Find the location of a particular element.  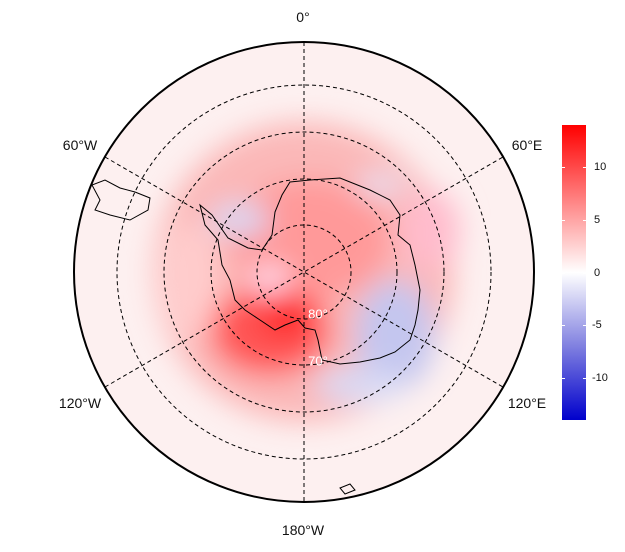

colorbar-tick-label: -10 is located at coordinates (600, 377).